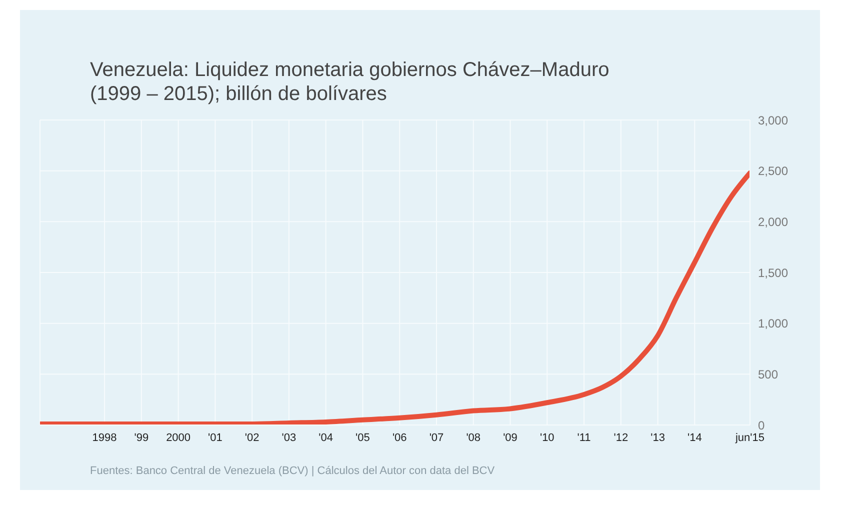 Image resolution: width=843 pixels, height=525 pixels. Describe the element at coordinates (768, 374) in the screenshot. I see `y-tick-label: 500` at that location.